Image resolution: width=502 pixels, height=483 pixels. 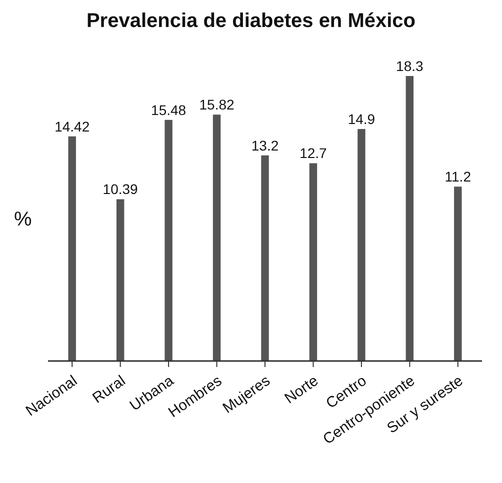 What do you see at coordinates (23, 219) in the screenshot?
I see `y-axis-title: %` at bounding box center [23, 219].